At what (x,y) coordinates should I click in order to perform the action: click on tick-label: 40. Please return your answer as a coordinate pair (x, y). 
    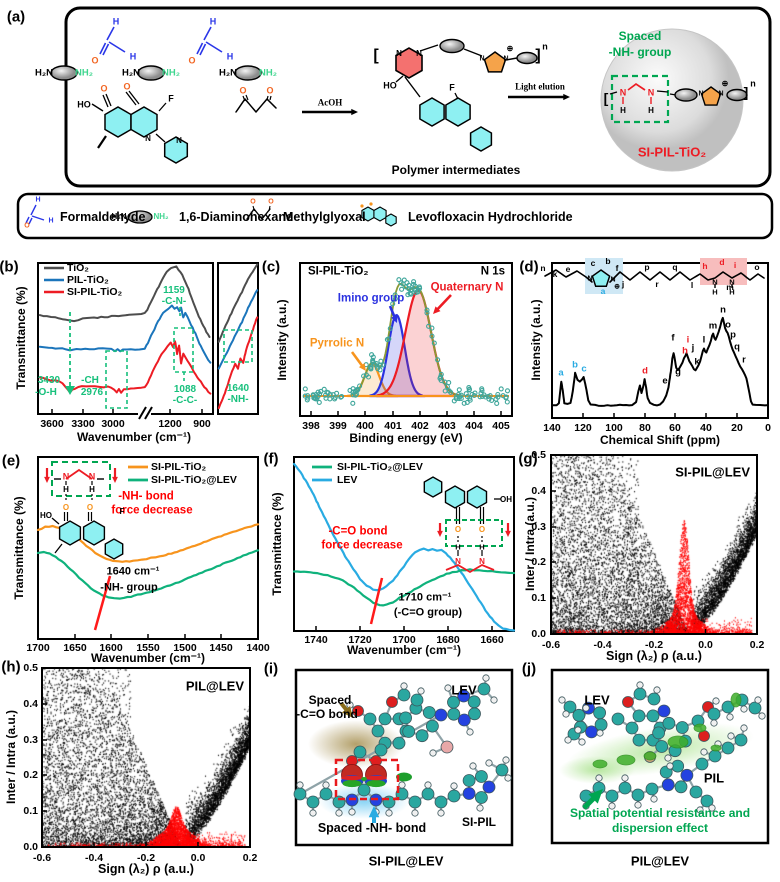
    Looking at the image, I should click on (706, 428).